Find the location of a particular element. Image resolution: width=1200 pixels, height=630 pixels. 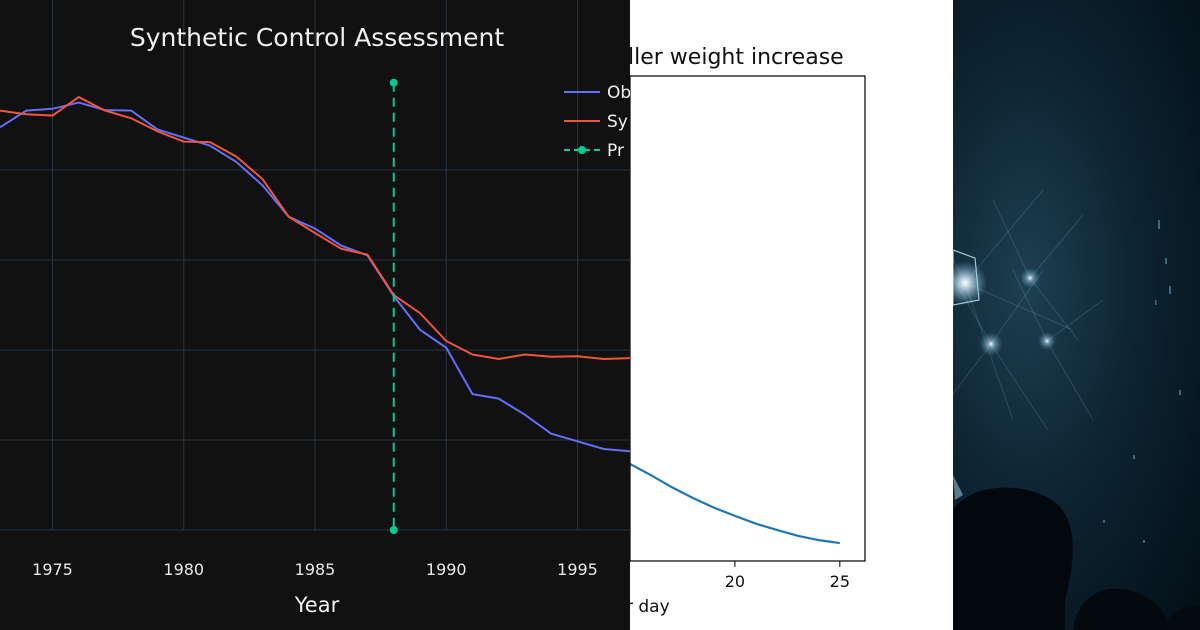

middle-chart-title: ller weight increase is located at coordinates (737, 57).